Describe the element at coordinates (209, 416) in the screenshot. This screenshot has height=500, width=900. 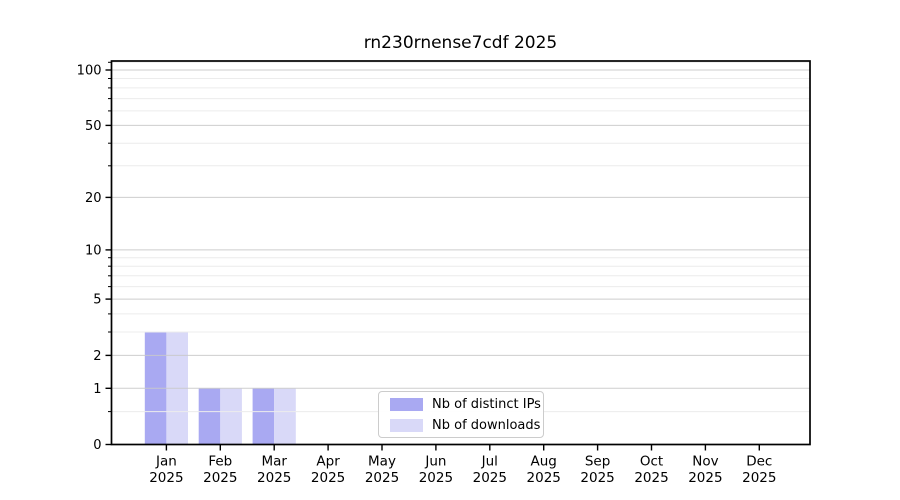
I see `bar-nb-of-distinct-ips-feb` at that location.